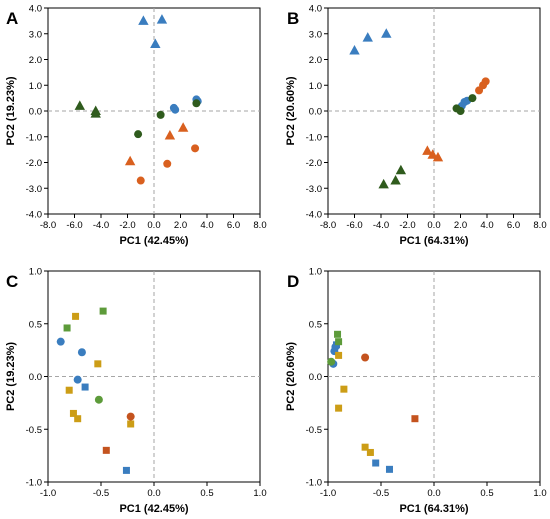 Image resolution: width=550 pixels, height=519 pixels. Describe the element at coordinates (12, 18) in the screenshot. I see `panel-letter: A` at that location.